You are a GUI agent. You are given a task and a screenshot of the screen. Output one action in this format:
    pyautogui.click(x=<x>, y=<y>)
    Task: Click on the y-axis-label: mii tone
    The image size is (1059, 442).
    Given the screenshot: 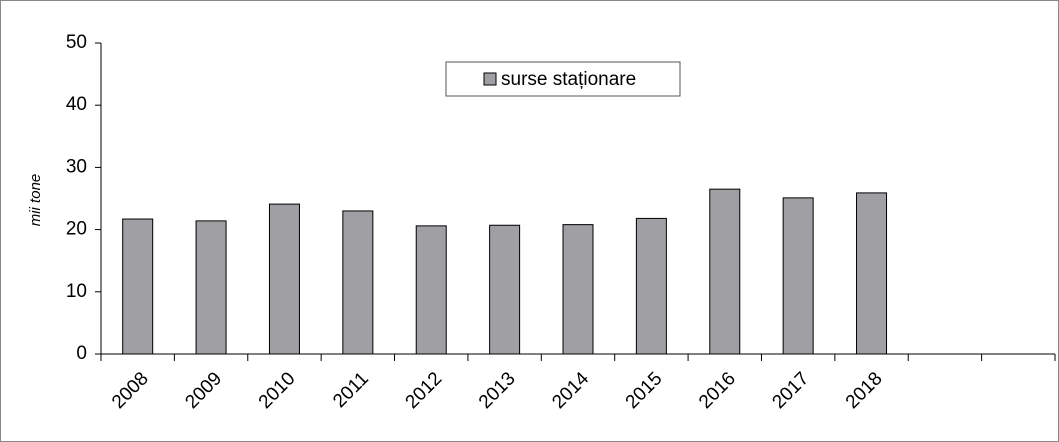 What is the action you would take?
    pyautogui.click(x=35, y=200)
    